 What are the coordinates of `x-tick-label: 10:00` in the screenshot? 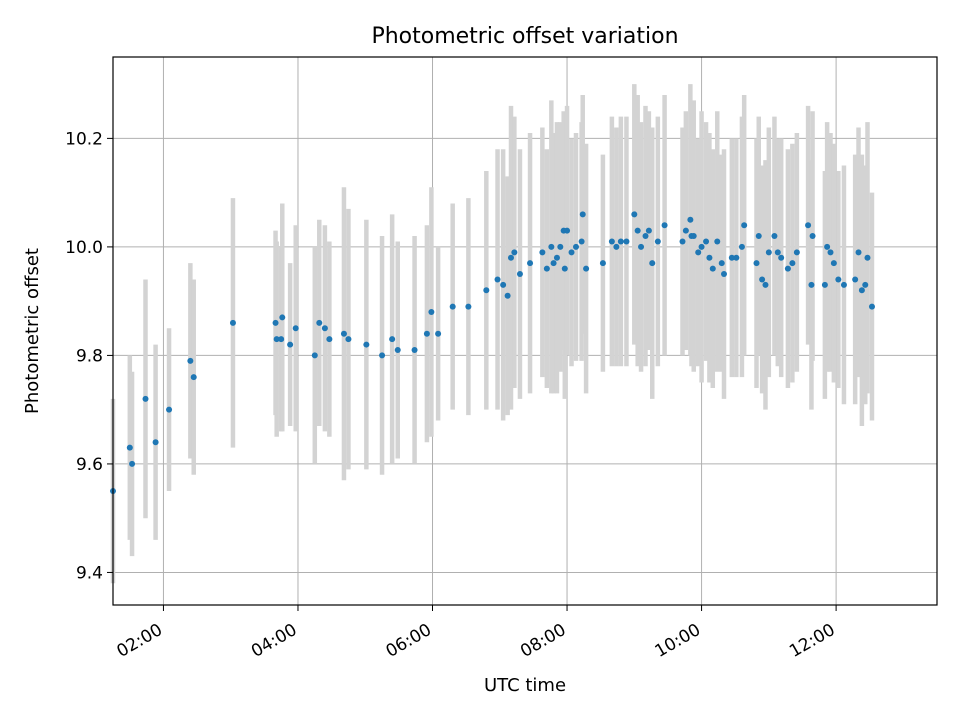 It's located at (678, 641).